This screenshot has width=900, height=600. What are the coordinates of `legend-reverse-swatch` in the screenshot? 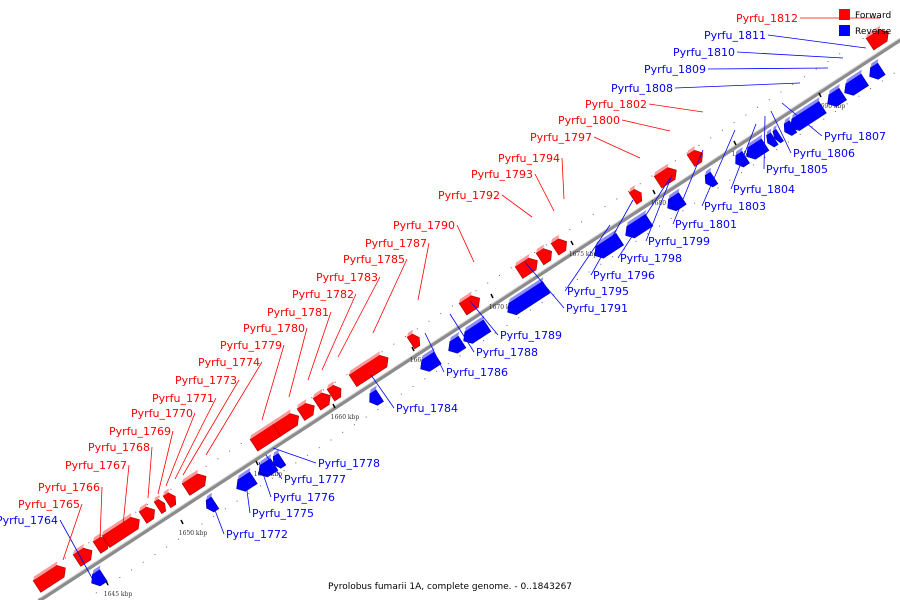 It's located at (844, 30).